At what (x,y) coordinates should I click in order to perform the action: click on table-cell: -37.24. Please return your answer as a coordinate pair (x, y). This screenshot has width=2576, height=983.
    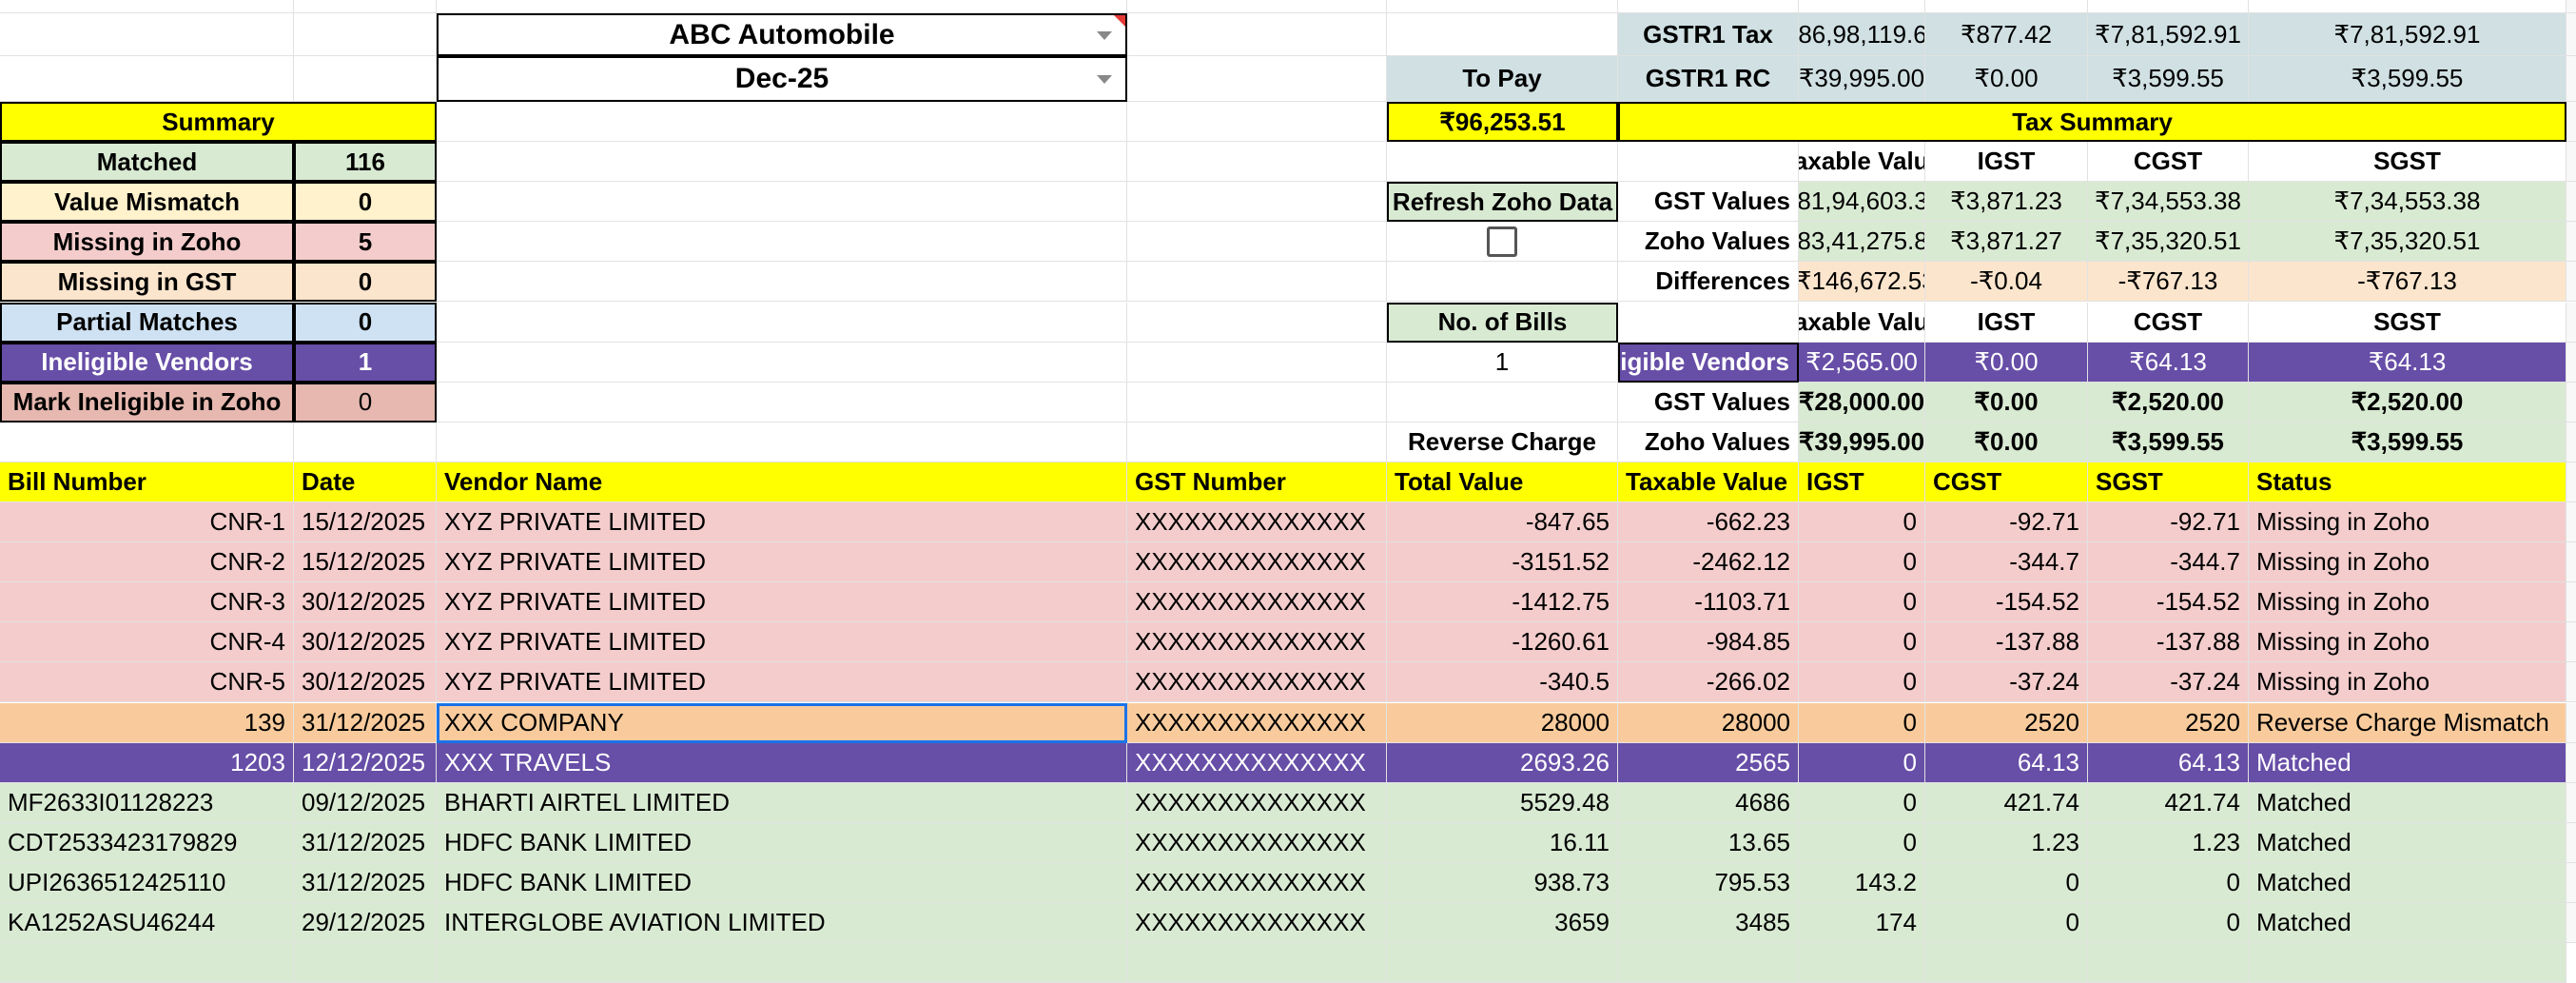
    Looking at the image, I should click on (2169, 682).